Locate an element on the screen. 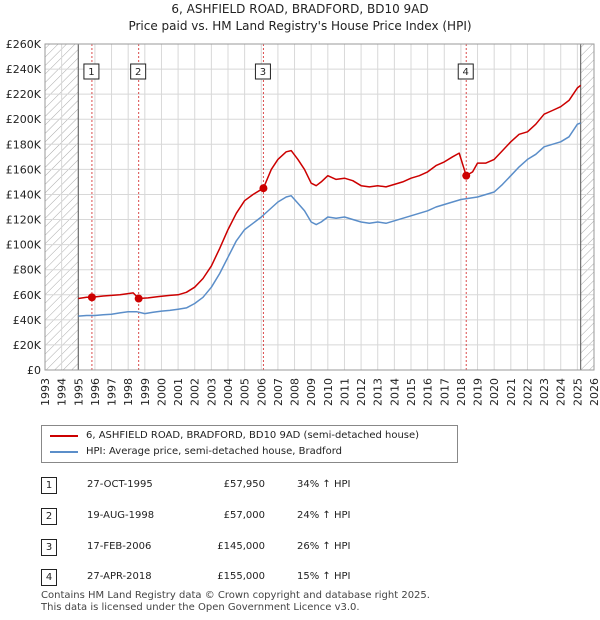 This screenshot has width=600, height=620. transaction-number: 1 is located at coordinates (49, 485).